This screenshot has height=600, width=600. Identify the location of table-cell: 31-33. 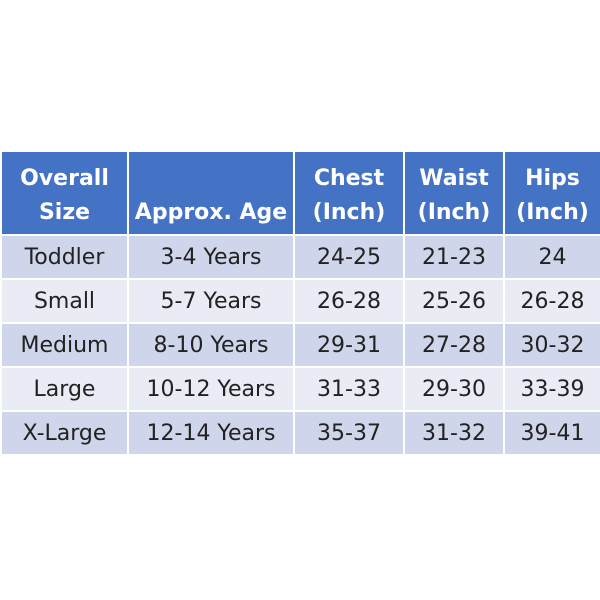
(349, 389).